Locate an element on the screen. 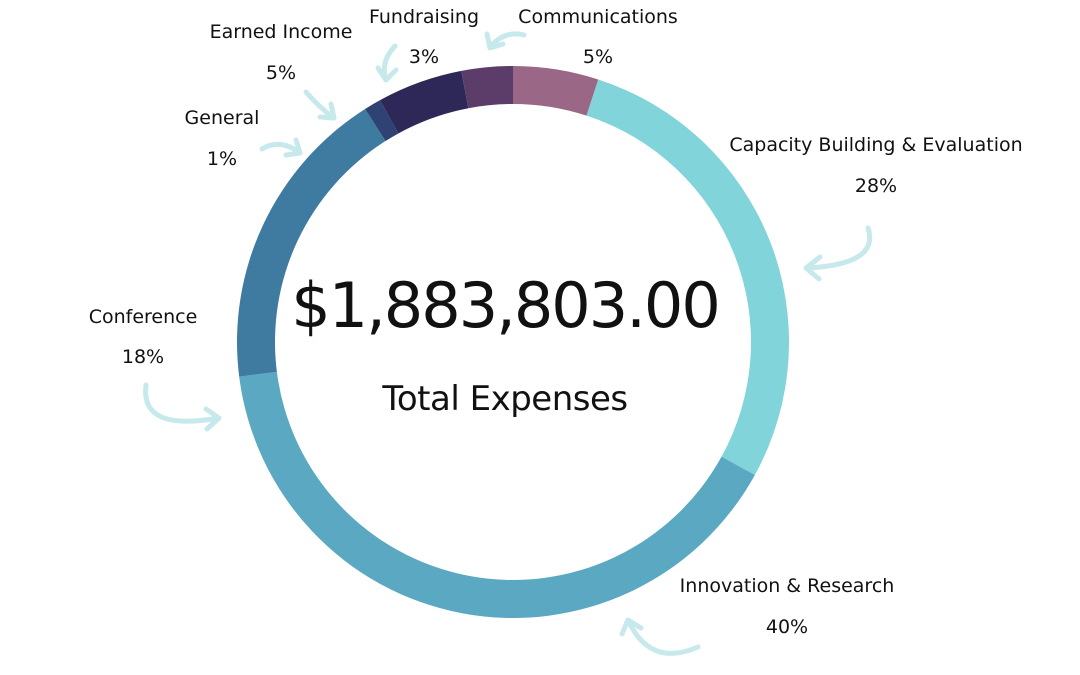 The width and height of the screenshot is (1080, 675). slice-conference is located at coordinates (311, 242).